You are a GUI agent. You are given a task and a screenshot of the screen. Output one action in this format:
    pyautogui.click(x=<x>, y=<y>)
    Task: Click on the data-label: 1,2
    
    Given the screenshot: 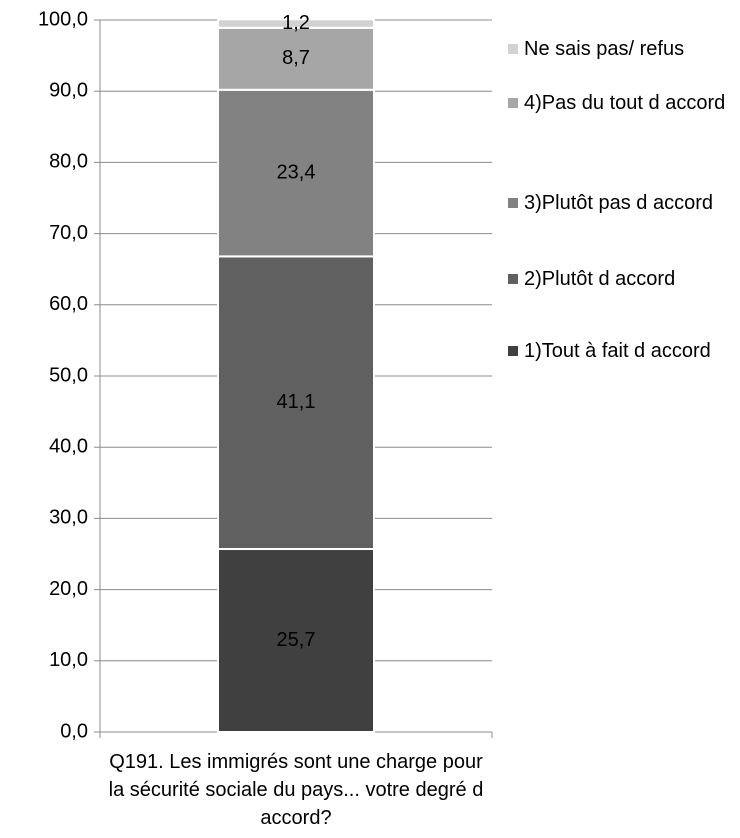 What is the action you would take?
    pyautogui.click(x=296, y=23)
    